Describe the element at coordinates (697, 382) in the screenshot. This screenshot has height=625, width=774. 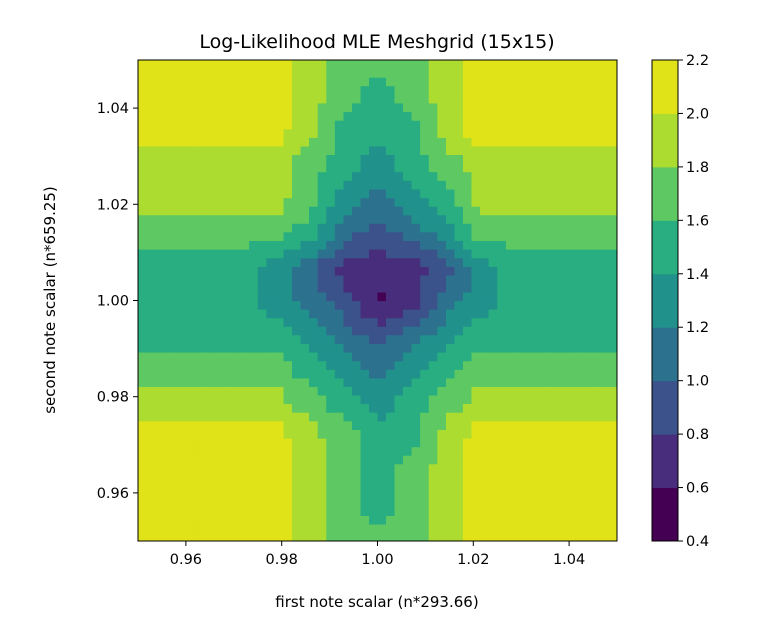
I see `colorbar-tick-label: 1.0` at that location.